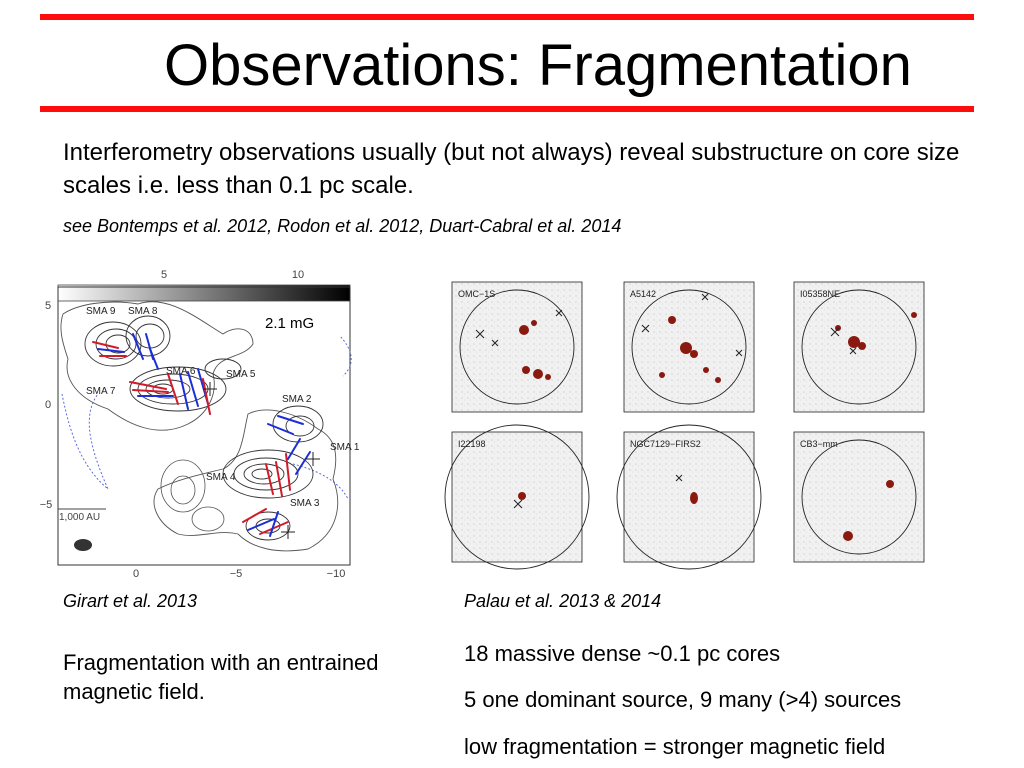 The height and width of the screenshot is (768, 1024). I want to click on polarization-vectors, so click(201, 435).